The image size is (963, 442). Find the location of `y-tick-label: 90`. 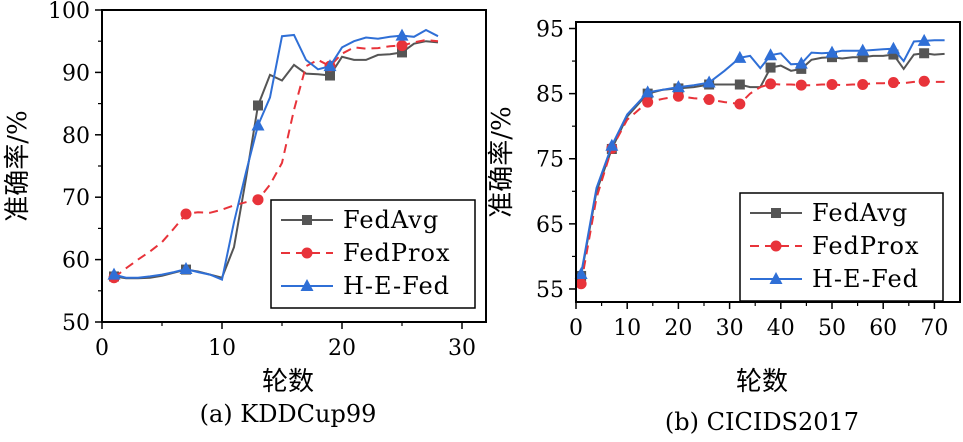

y-tick-label: 90 is located at coordinates (76, 73).